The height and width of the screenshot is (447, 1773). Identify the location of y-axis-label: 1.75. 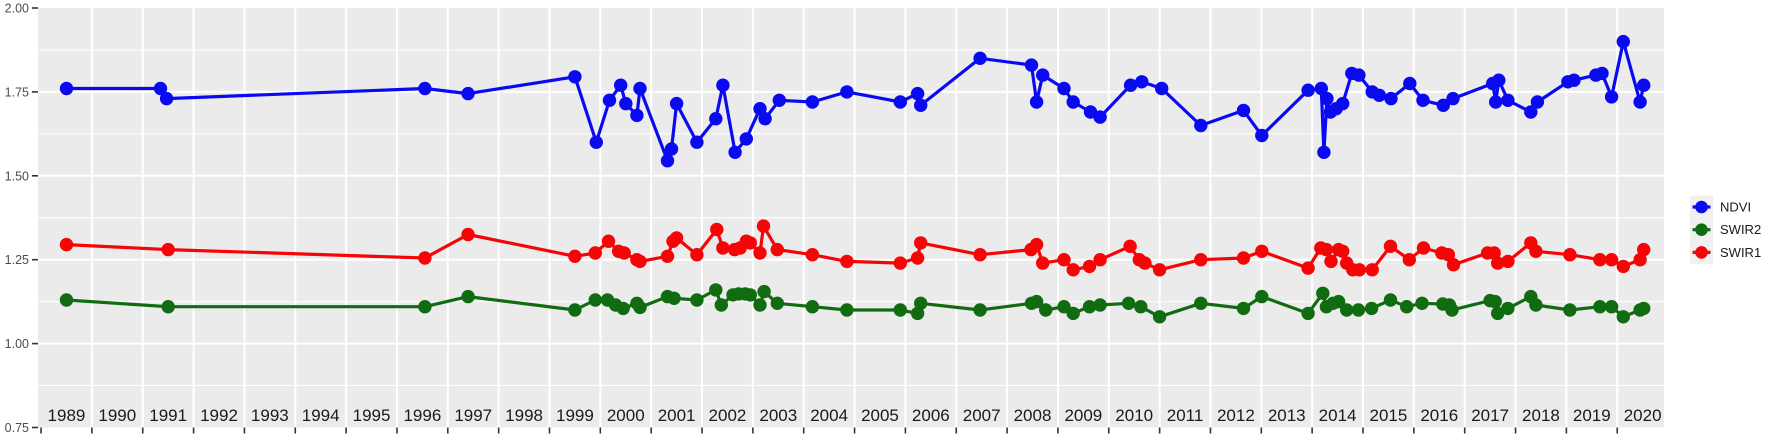
(17, 92).